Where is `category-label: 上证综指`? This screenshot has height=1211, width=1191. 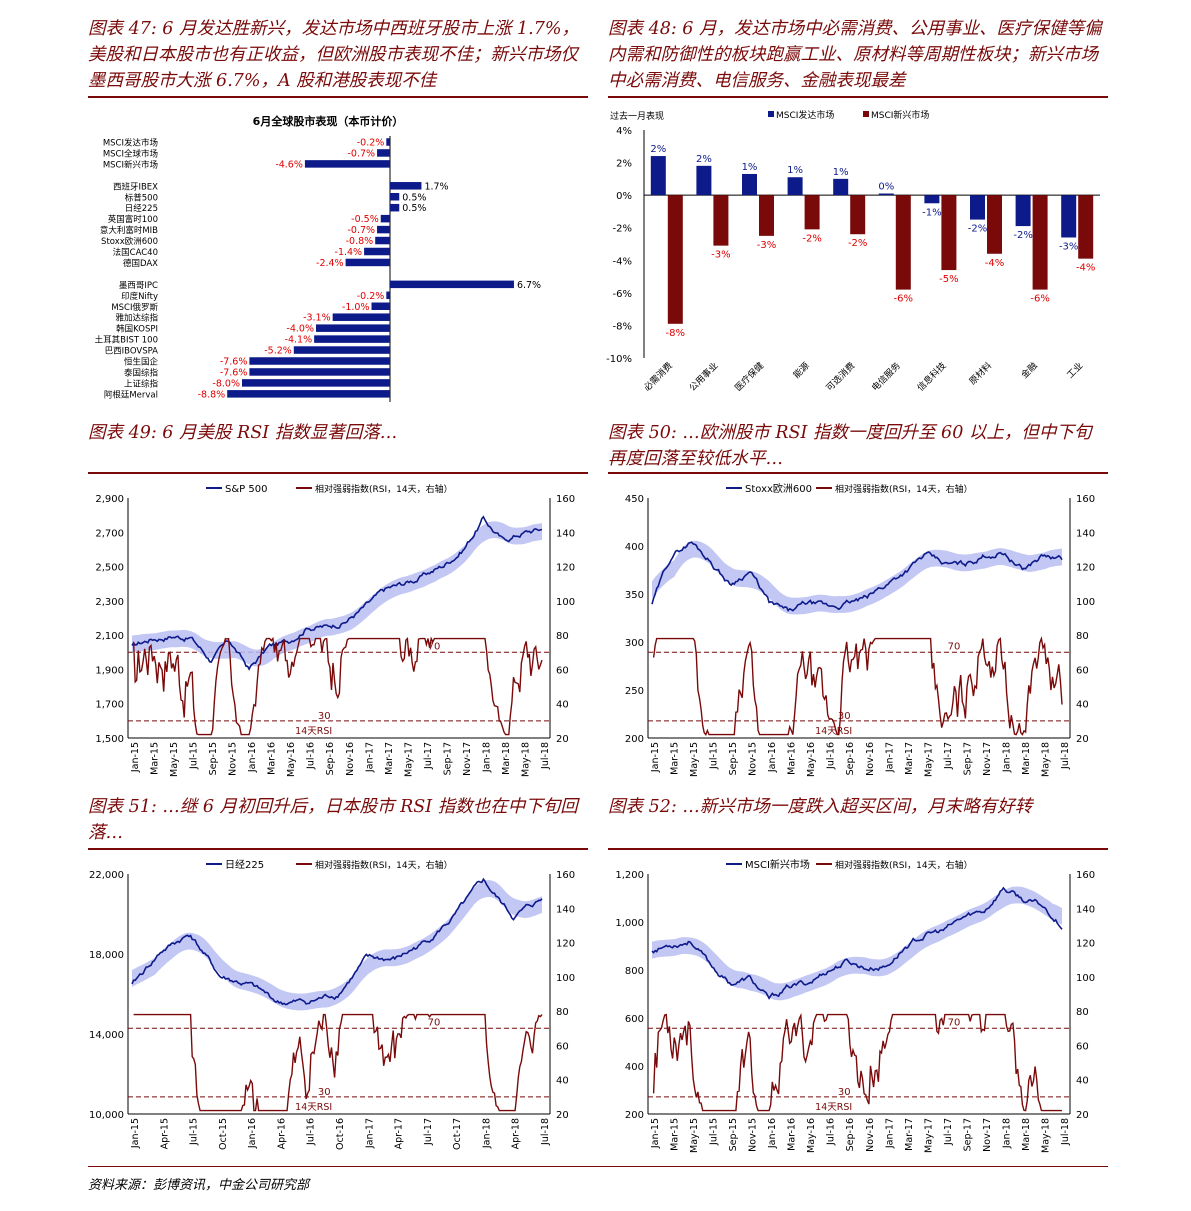 category-label: 上证综指 is located at coordinates (141, 383).